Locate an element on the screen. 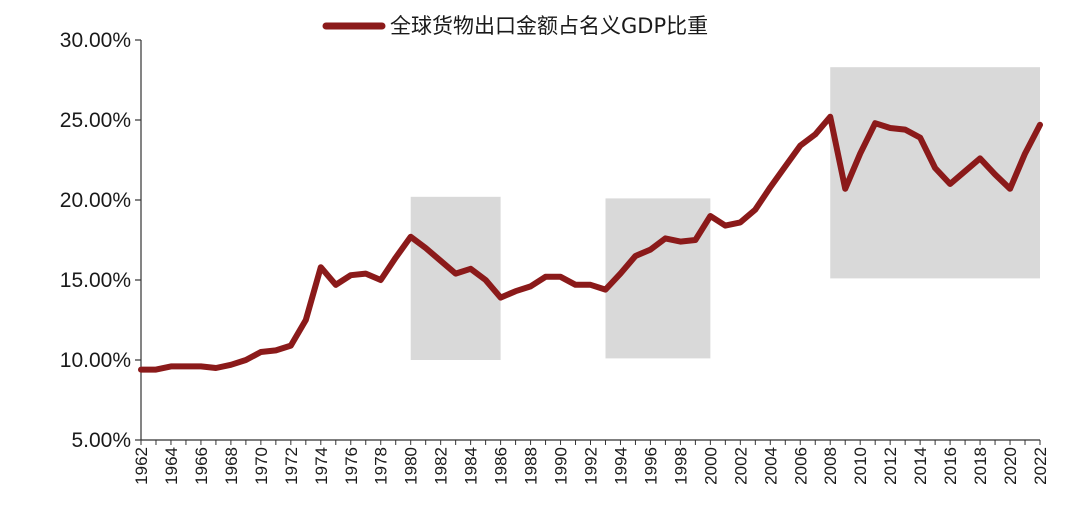 The image size is (1080, 508). x-tick-label: 1994 is located at coordinates (620, 466).